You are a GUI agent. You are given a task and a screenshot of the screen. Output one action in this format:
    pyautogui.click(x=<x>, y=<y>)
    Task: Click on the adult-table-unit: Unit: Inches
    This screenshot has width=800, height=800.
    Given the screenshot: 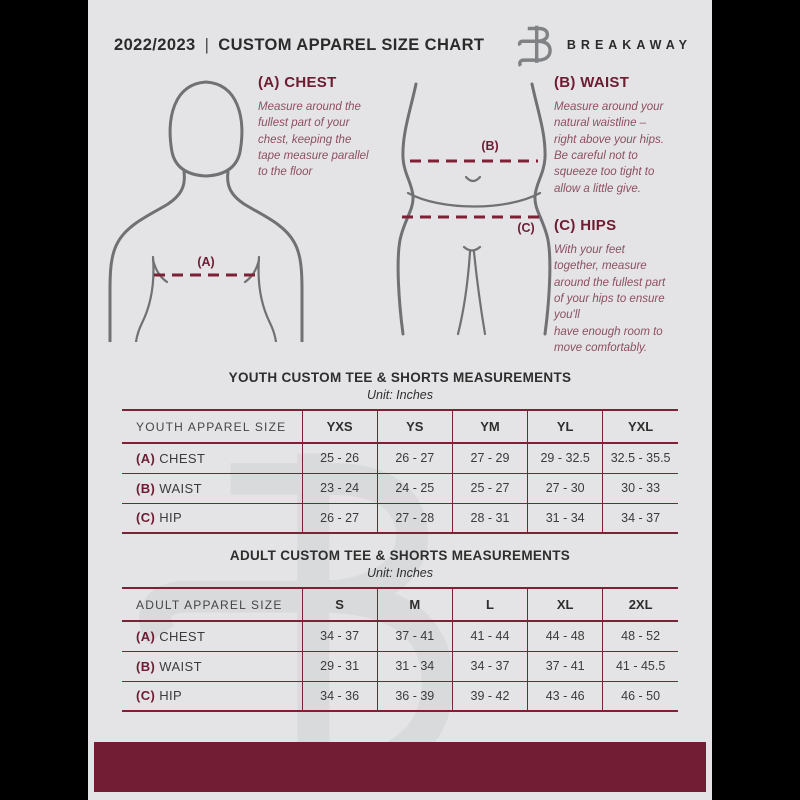 What is the action you would take?
    pyautogui.click(x=399, y=573)
    